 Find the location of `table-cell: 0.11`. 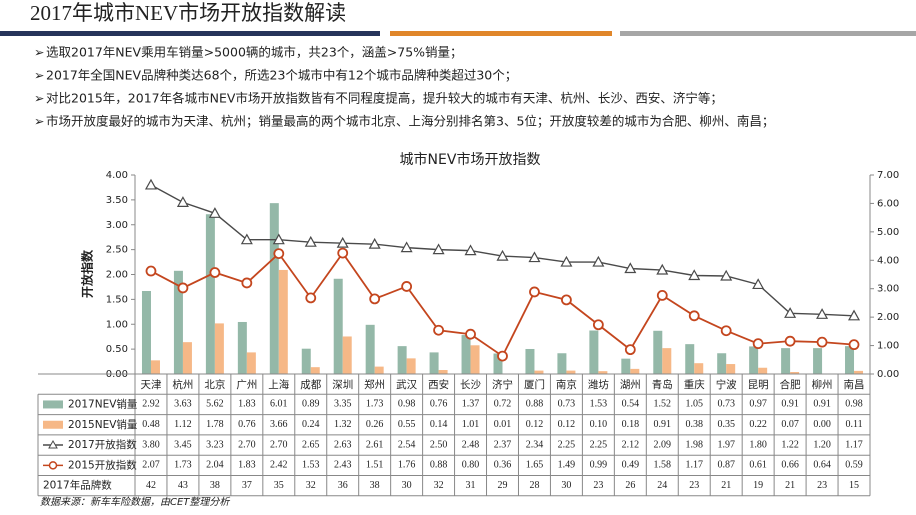

table-cell: 0.11 is located at coordinates (853, 424).